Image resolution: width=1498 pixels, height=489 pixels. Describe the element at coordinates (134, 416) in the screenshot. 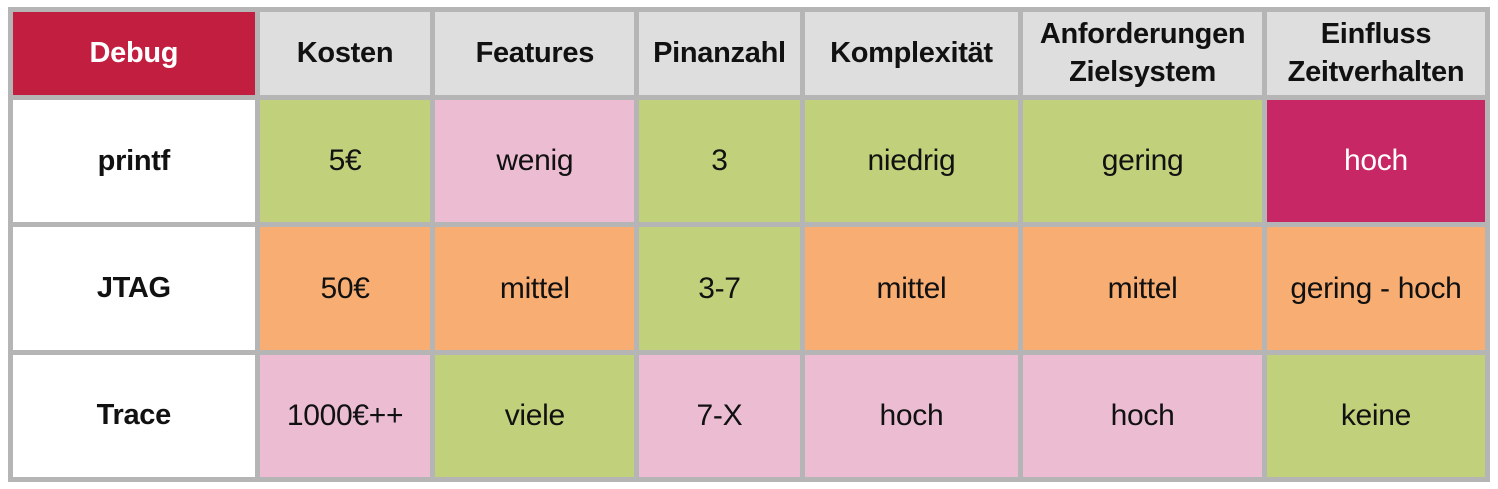

I see `row-label-trace: Trace` at that location.